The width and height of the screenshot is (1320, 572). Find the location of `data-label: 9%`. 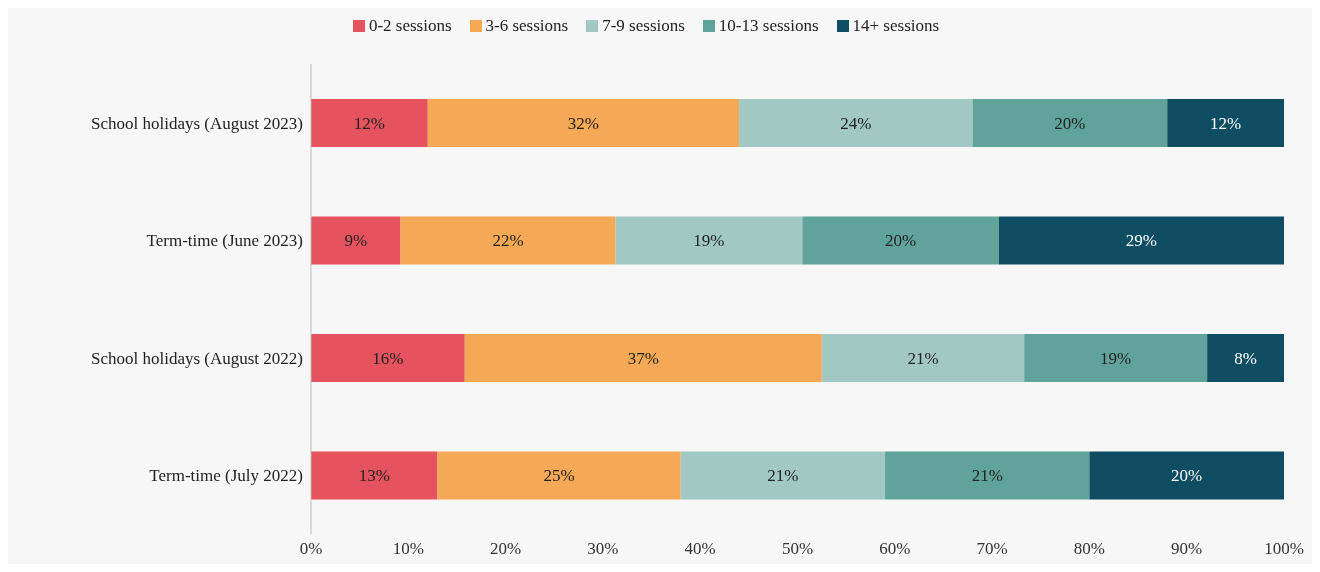

data-label: 9% is located at coordinates (356, 241).